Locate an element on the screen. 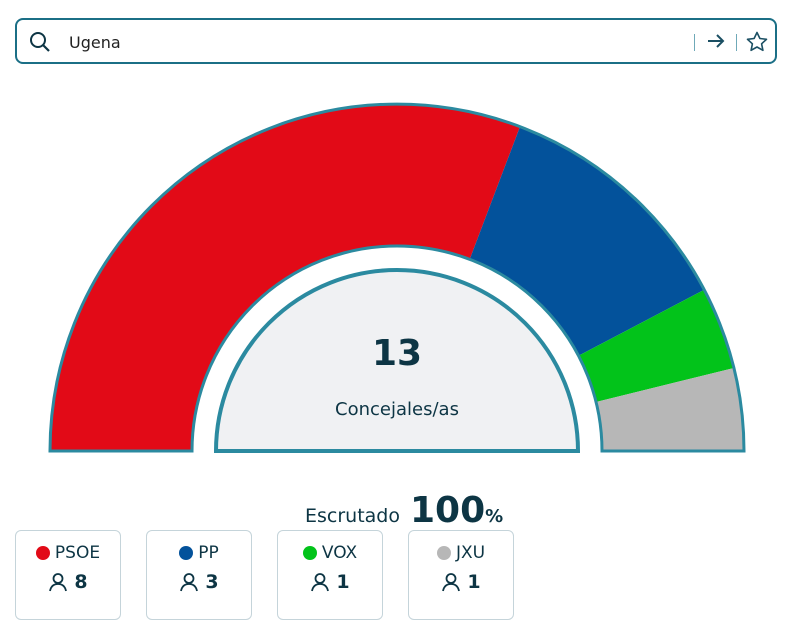  scrutiny-value: 100 is located at coordinates (447, 510).